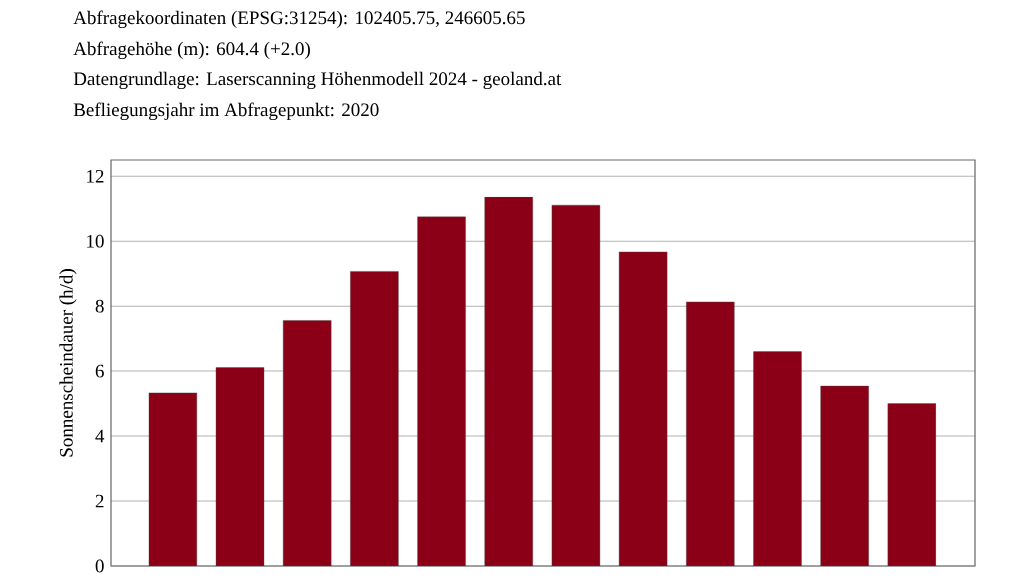  I want to click on y-tick-label: 8, so click(99, 306).